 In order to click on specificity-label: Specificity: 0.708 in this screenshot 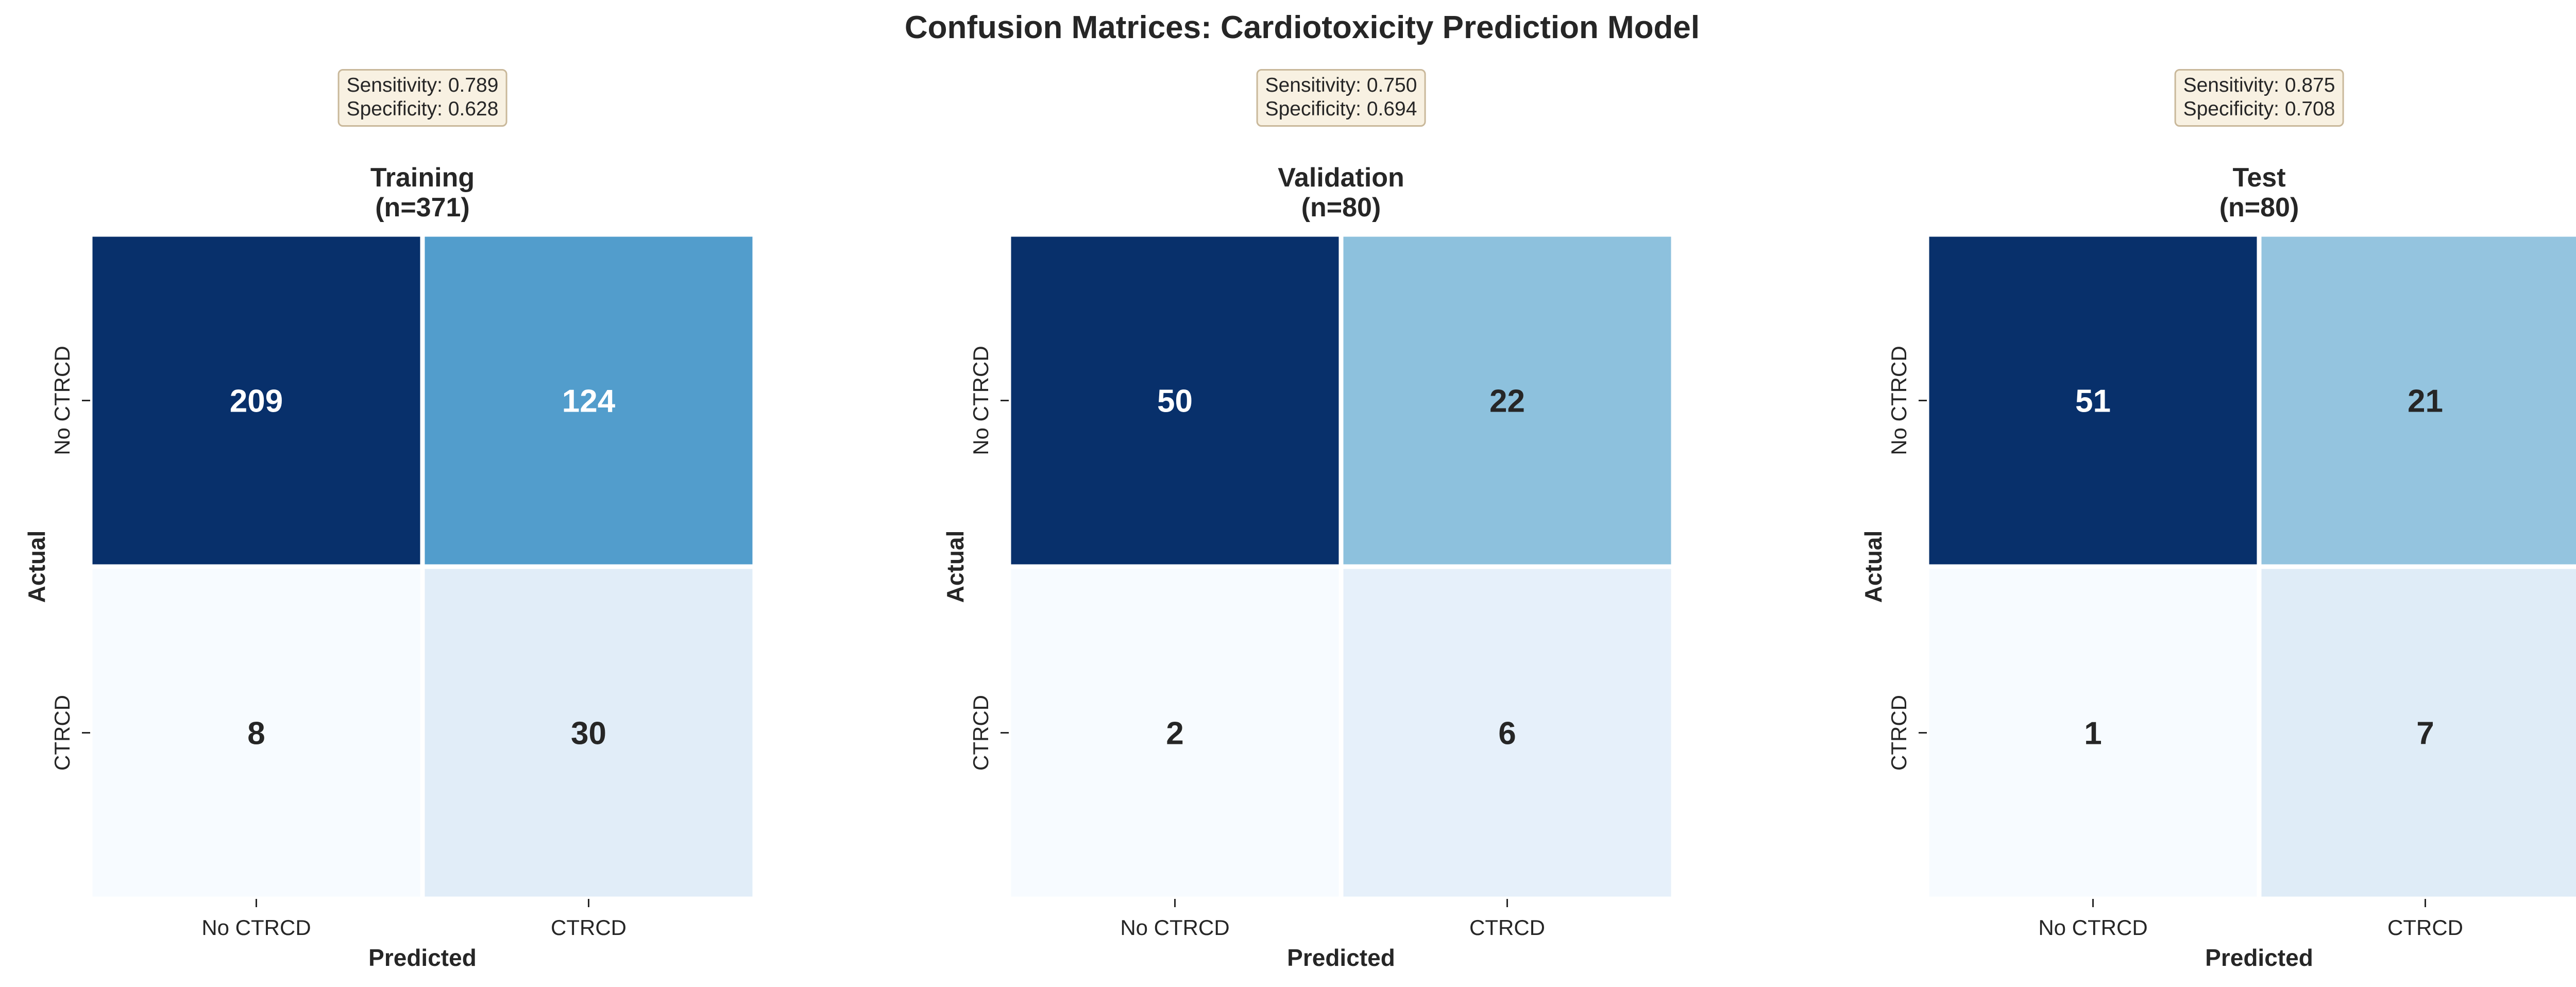, I will do `click(2259, 109)`.